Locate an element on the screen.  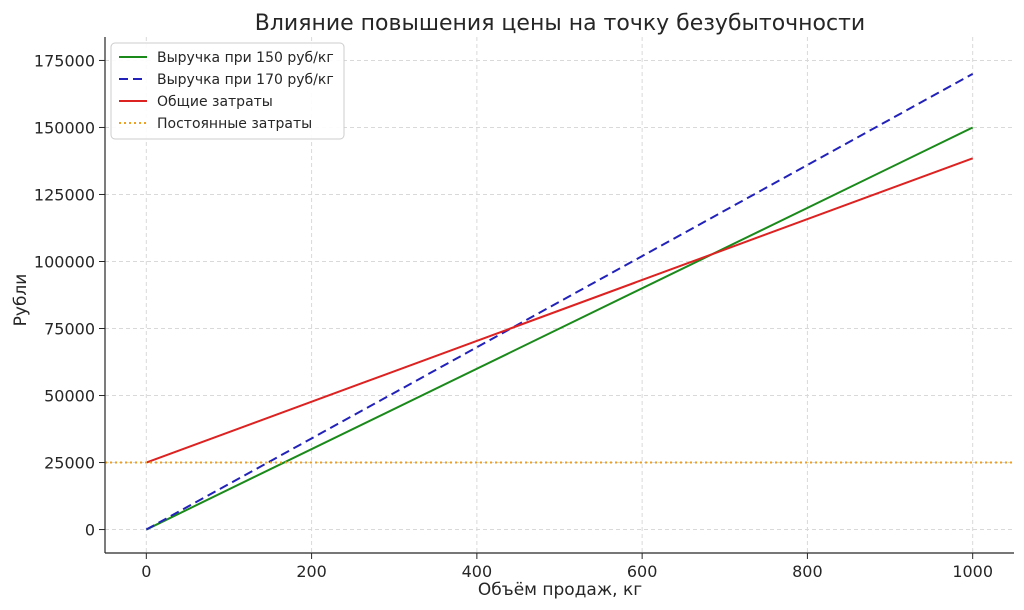
legend-box is located at coordinates (227, 91).